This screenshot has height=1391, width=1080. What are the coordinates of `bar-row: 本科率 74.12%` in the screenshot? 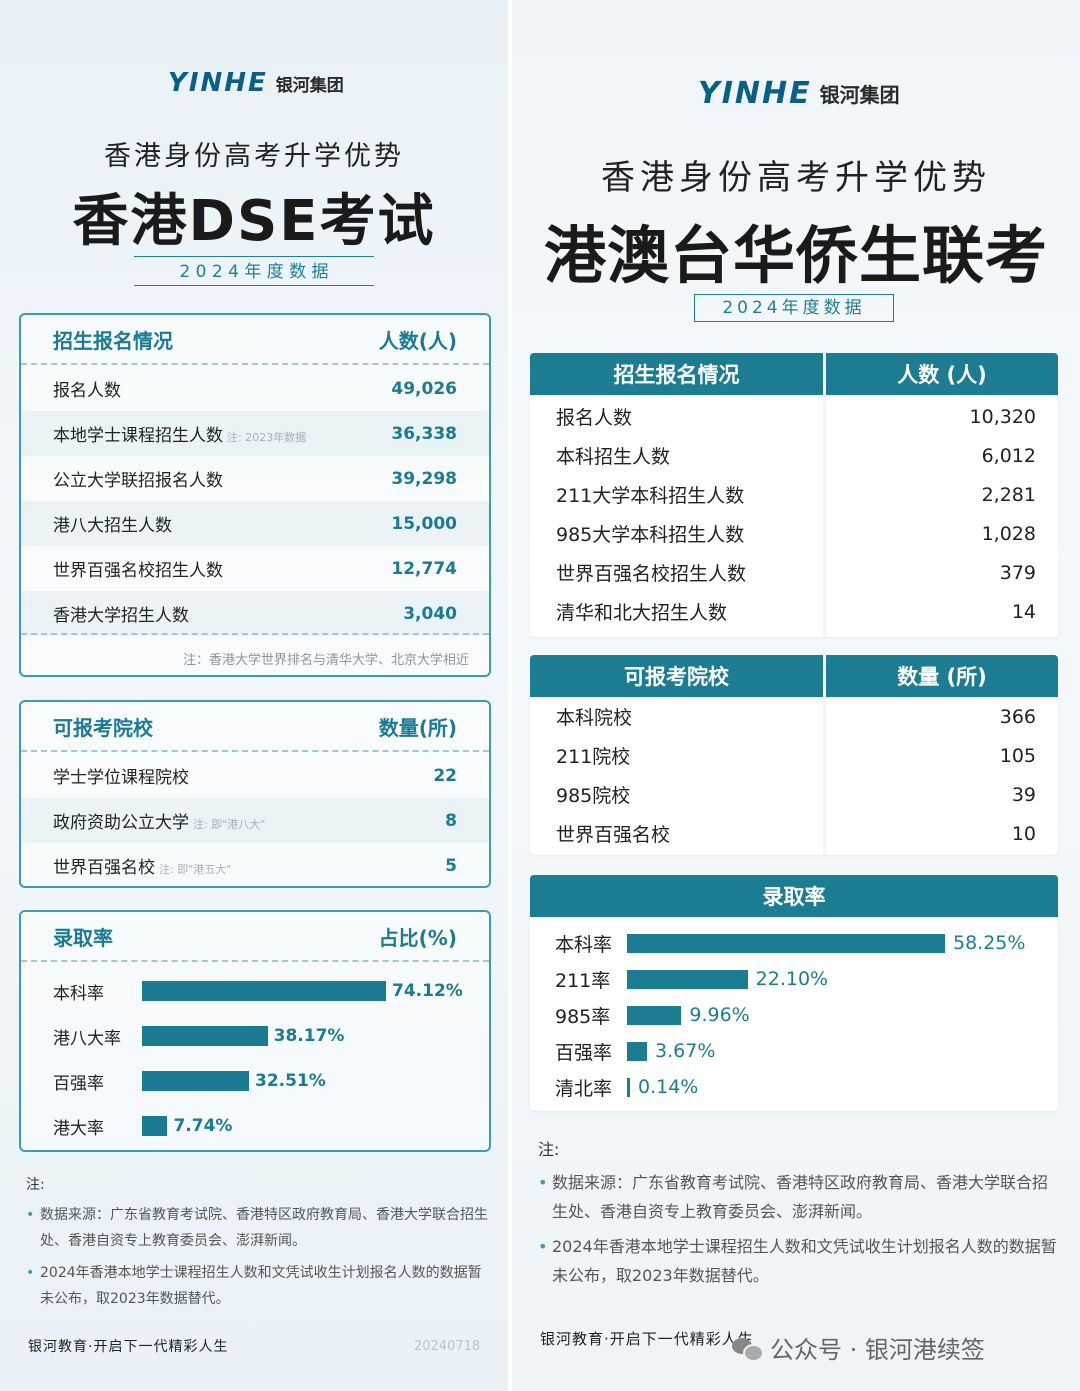 It's located at (258, 992).